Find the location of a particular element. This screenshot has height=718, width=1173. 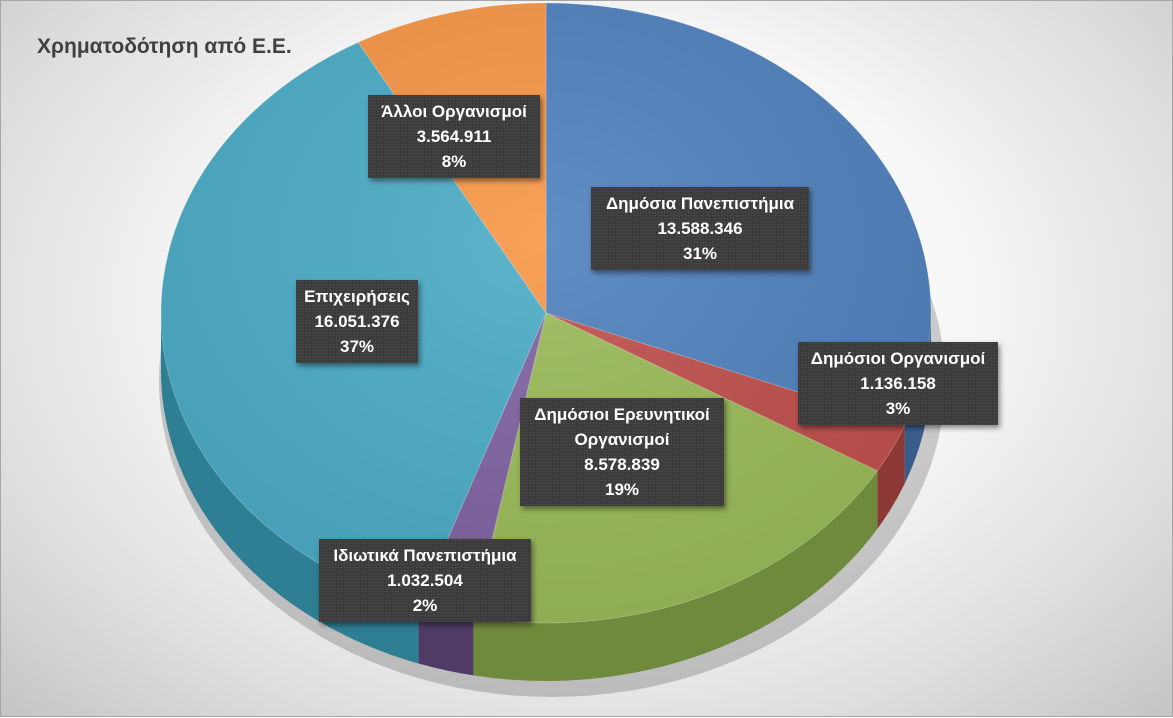

pie-side-δημόσιοι-ερευνητικοί-οργανισμοί is located at coordinates (675, 576).